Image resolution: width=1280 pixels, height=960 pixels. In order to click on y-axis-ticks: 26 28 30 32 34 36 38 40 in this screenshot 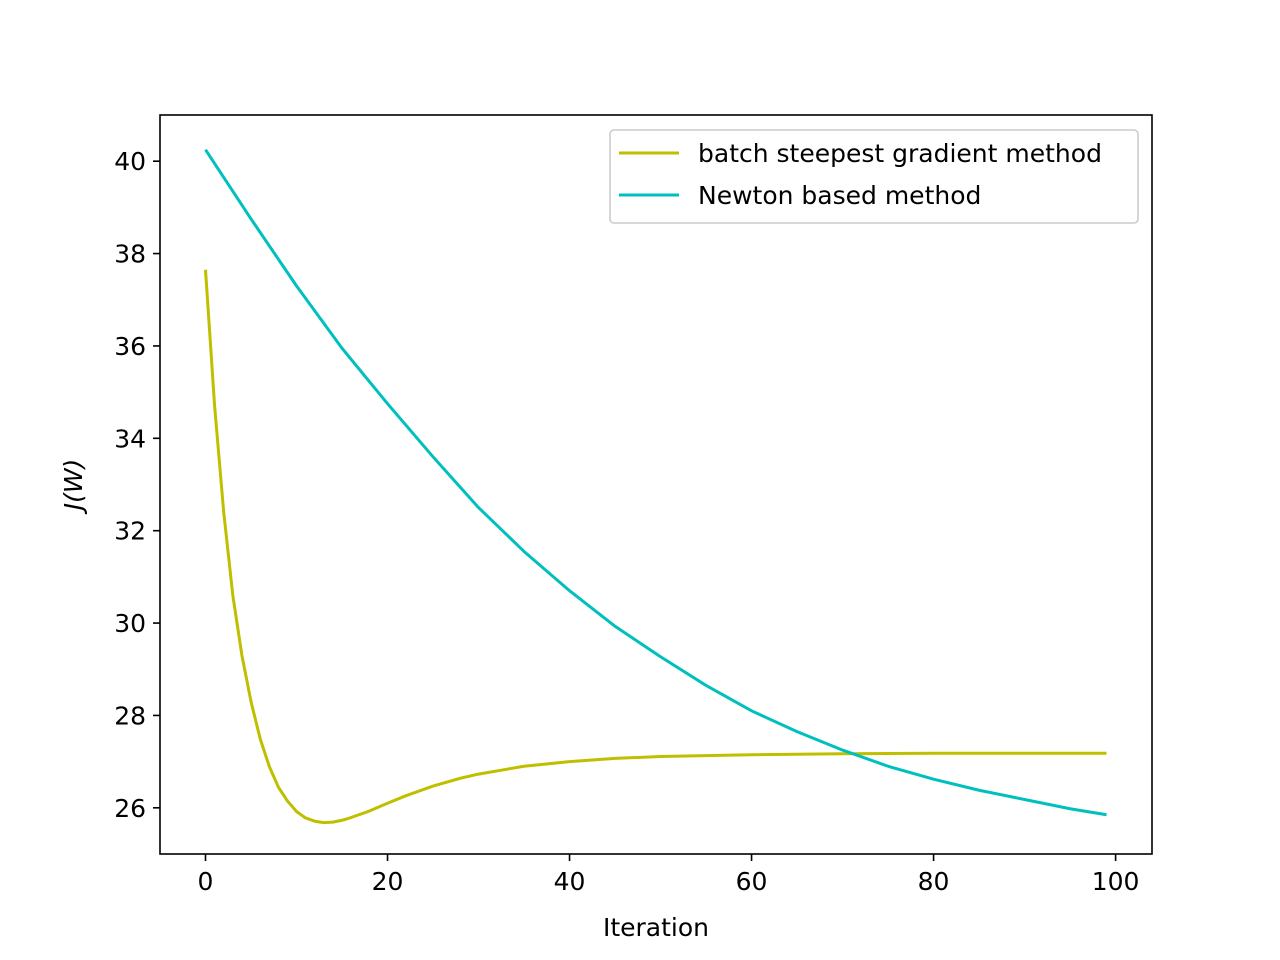, I will do `click(137, 485)`.